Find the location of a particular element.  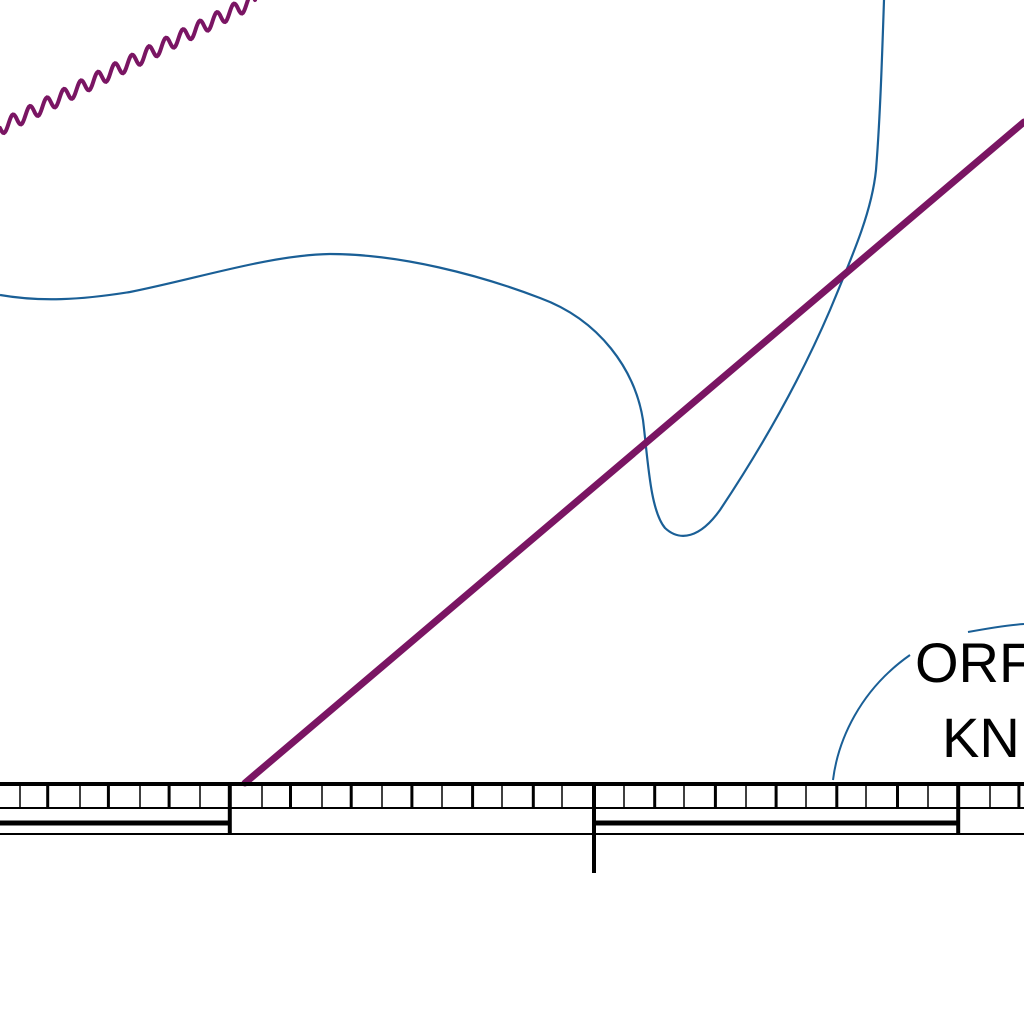

map-label-line-1: ORF is located at coordinates (969, 662).